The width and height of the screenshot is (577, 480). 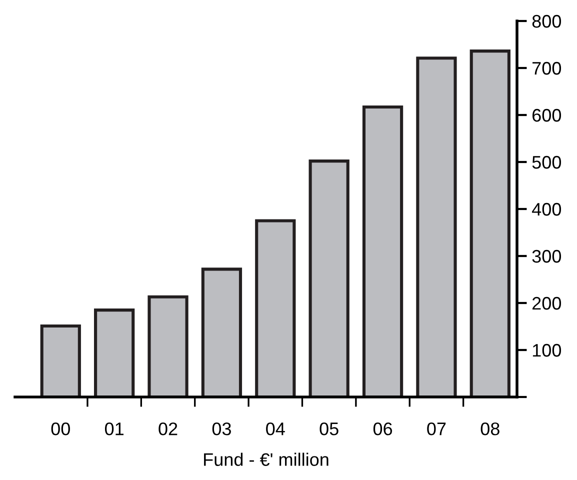 I want to click on y-tick-label: 700, so click(x=546, y=68).